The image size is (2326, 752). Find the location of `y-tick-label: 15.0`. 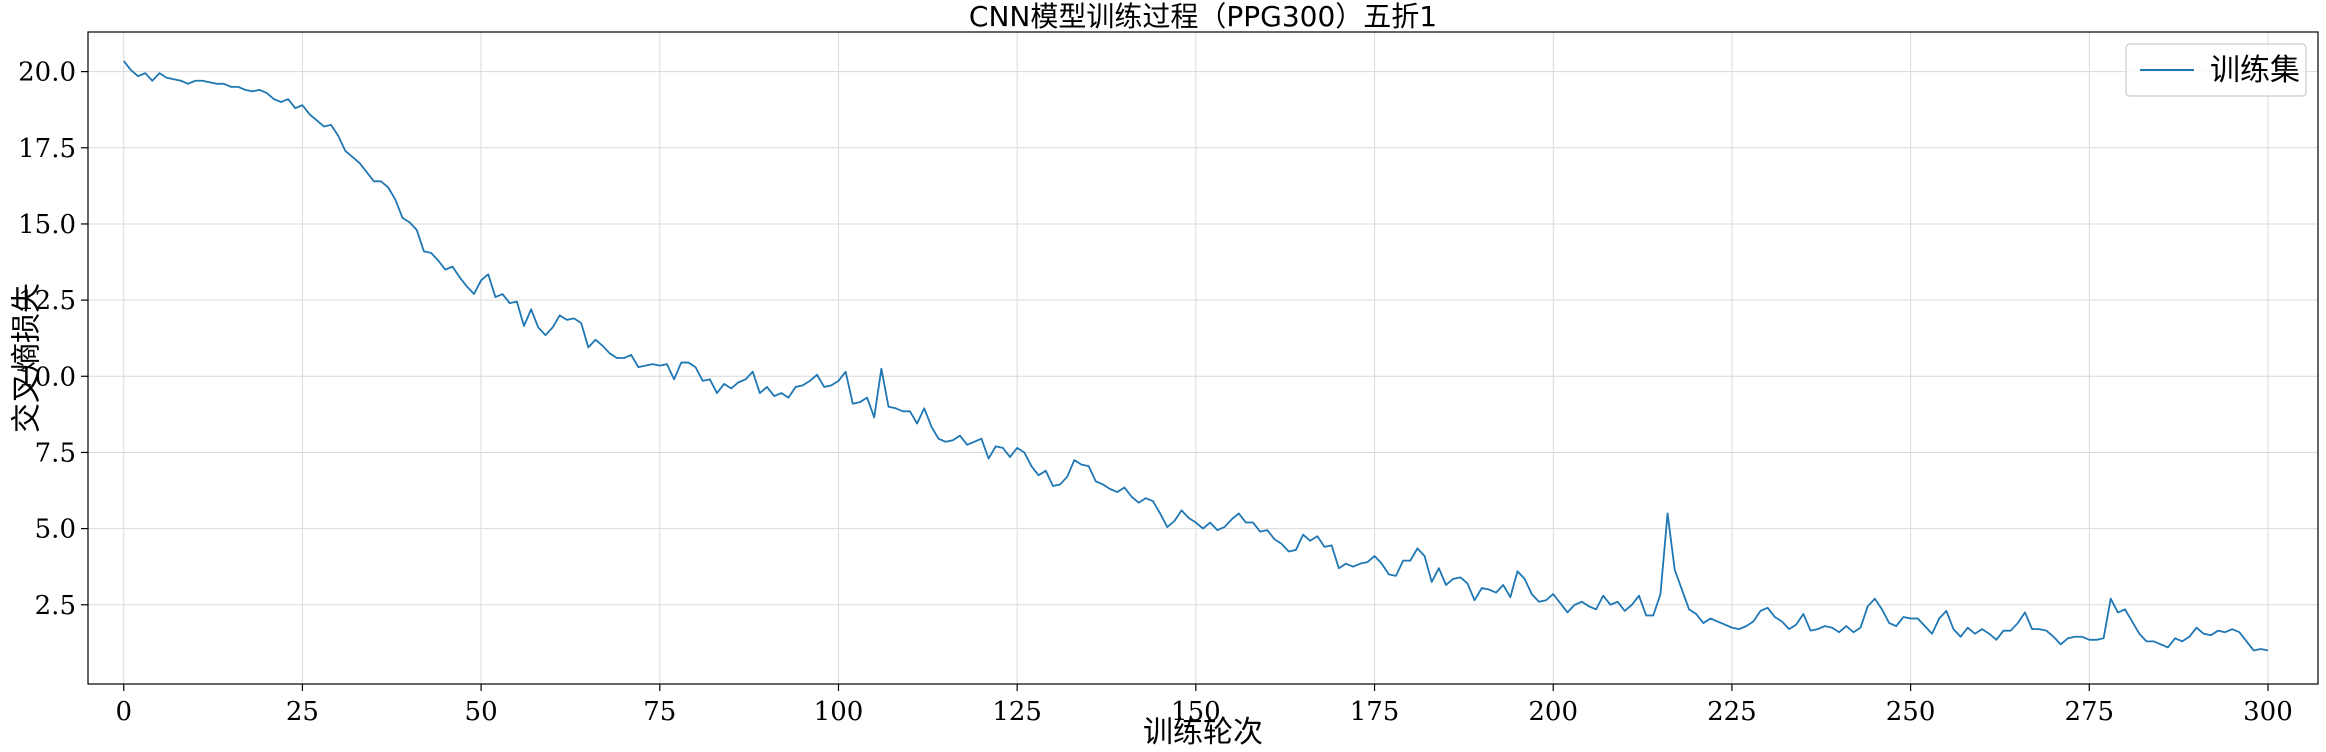

y-tick-label: 15.0 is located at coordinates (47, 225).